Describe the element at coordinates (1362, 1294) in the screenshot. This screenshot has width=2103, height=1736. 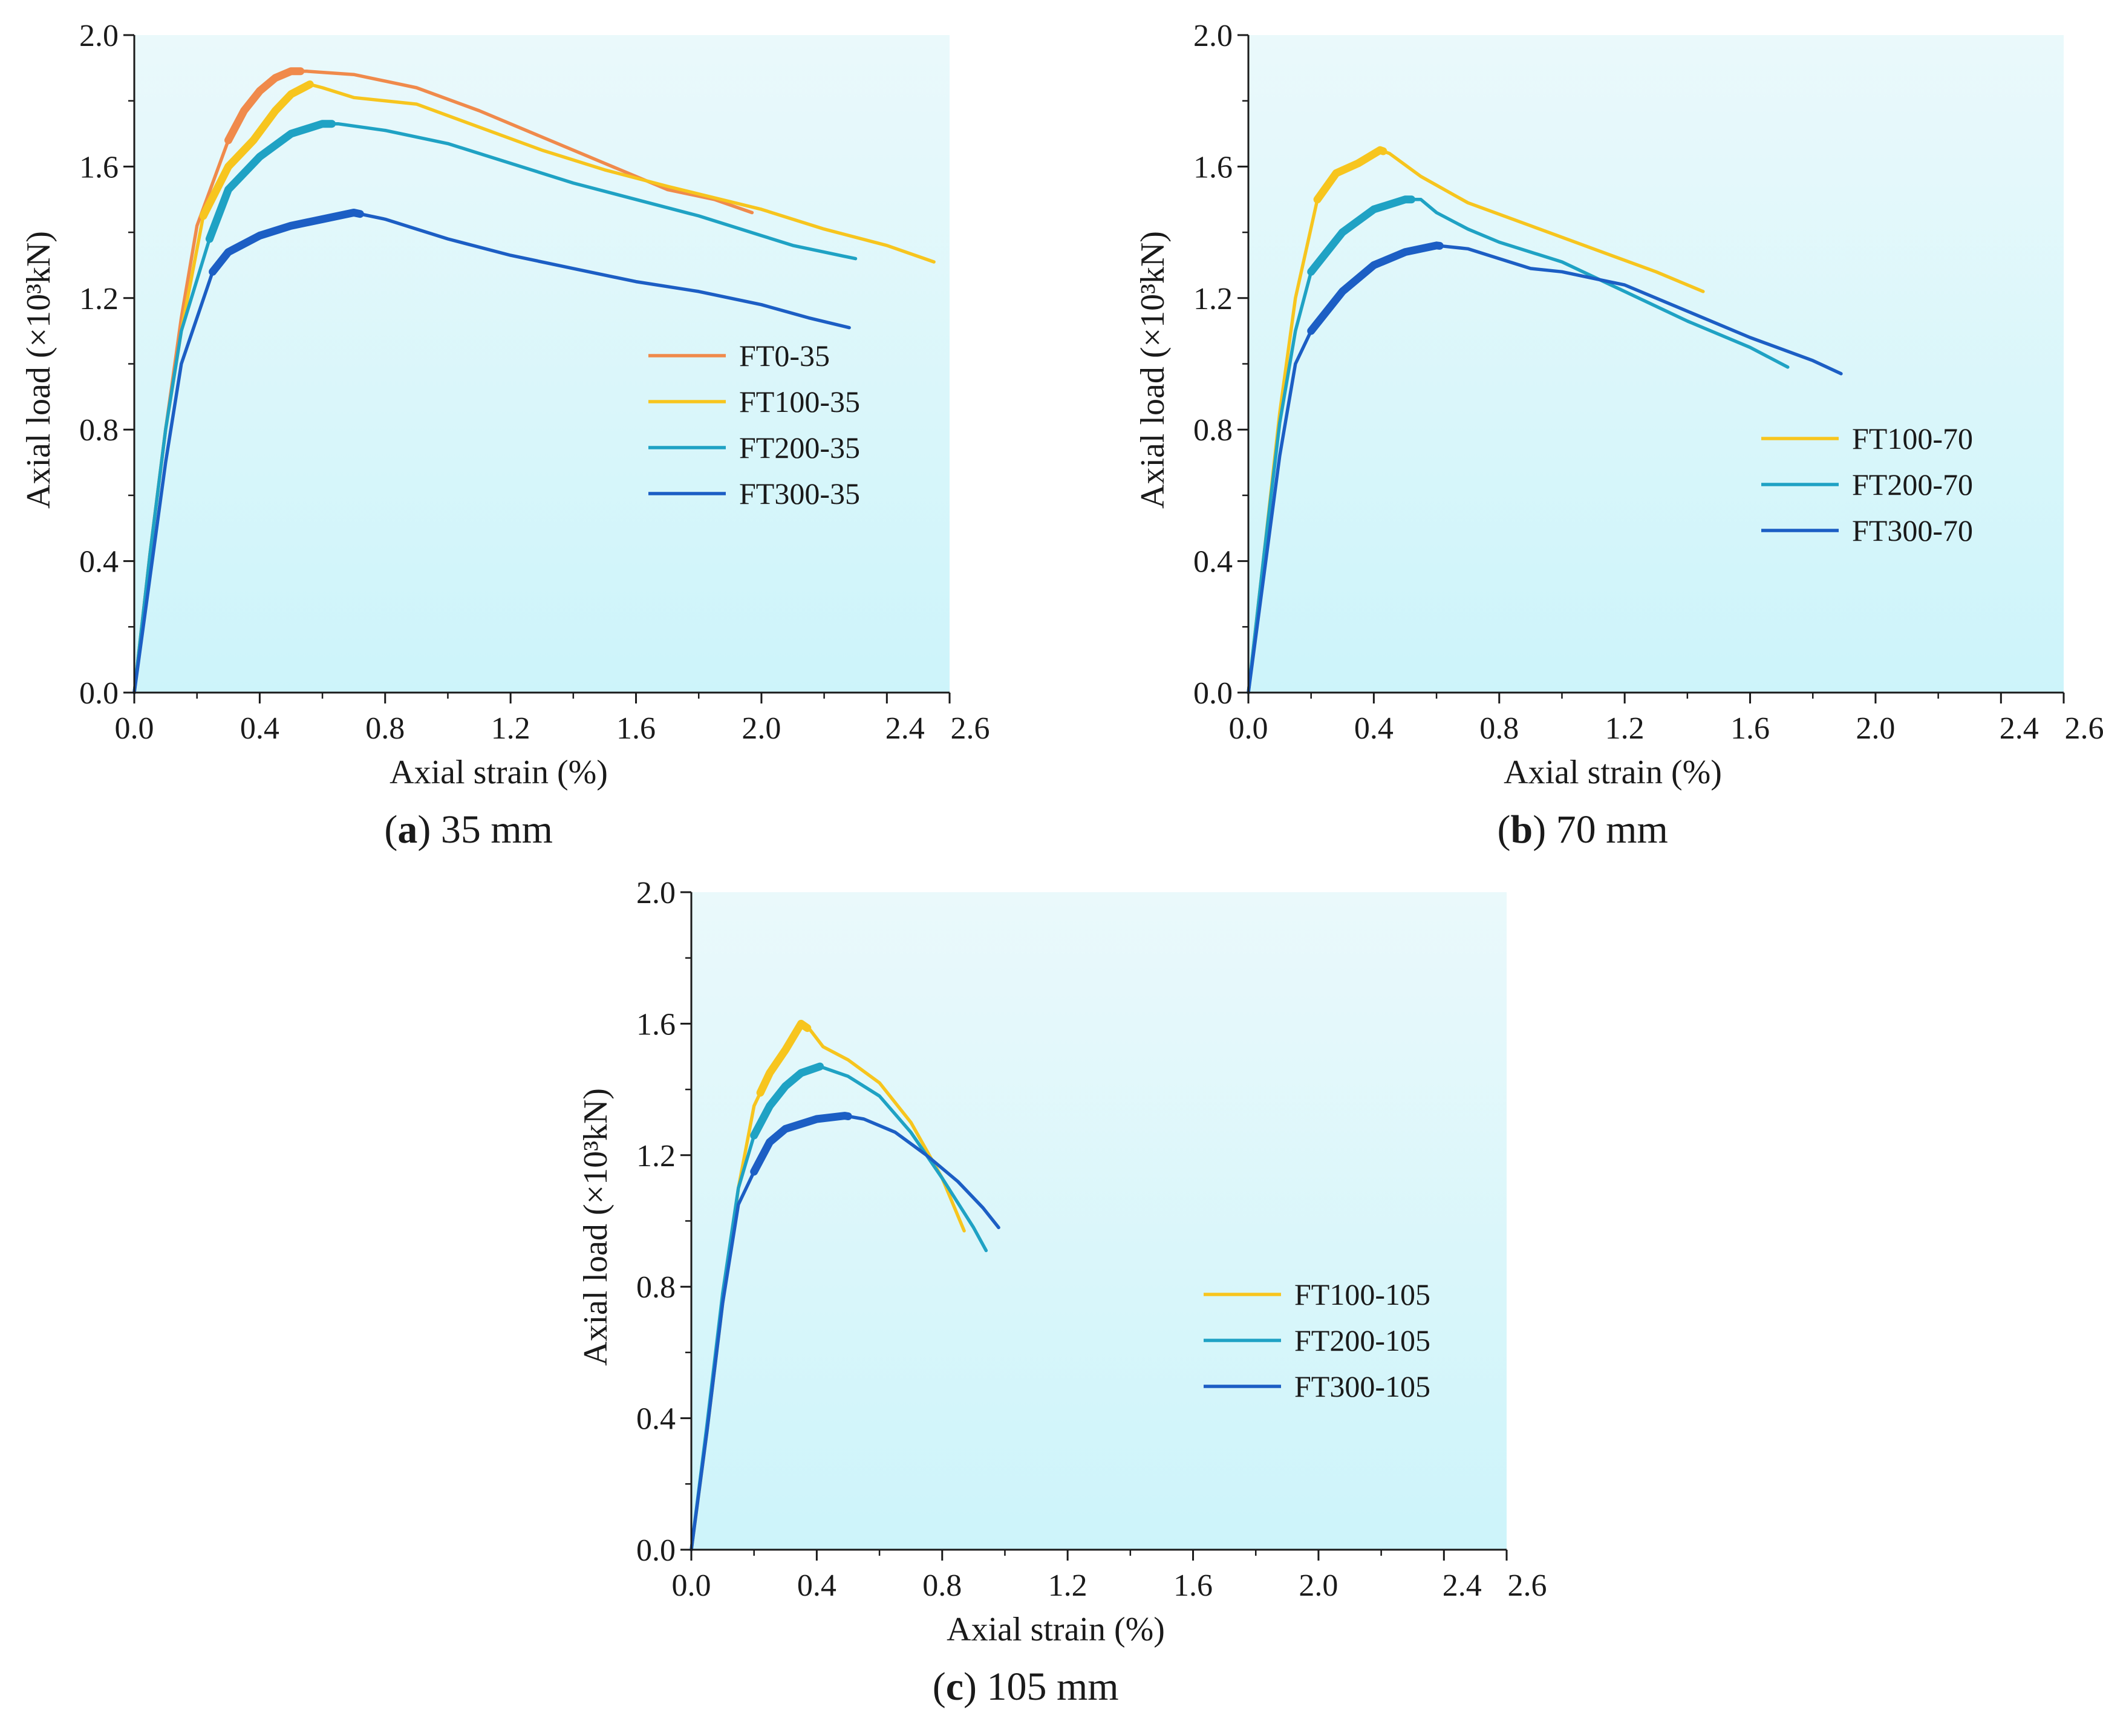
I see `legend-label-FT100-105: FT100-105` at that location.